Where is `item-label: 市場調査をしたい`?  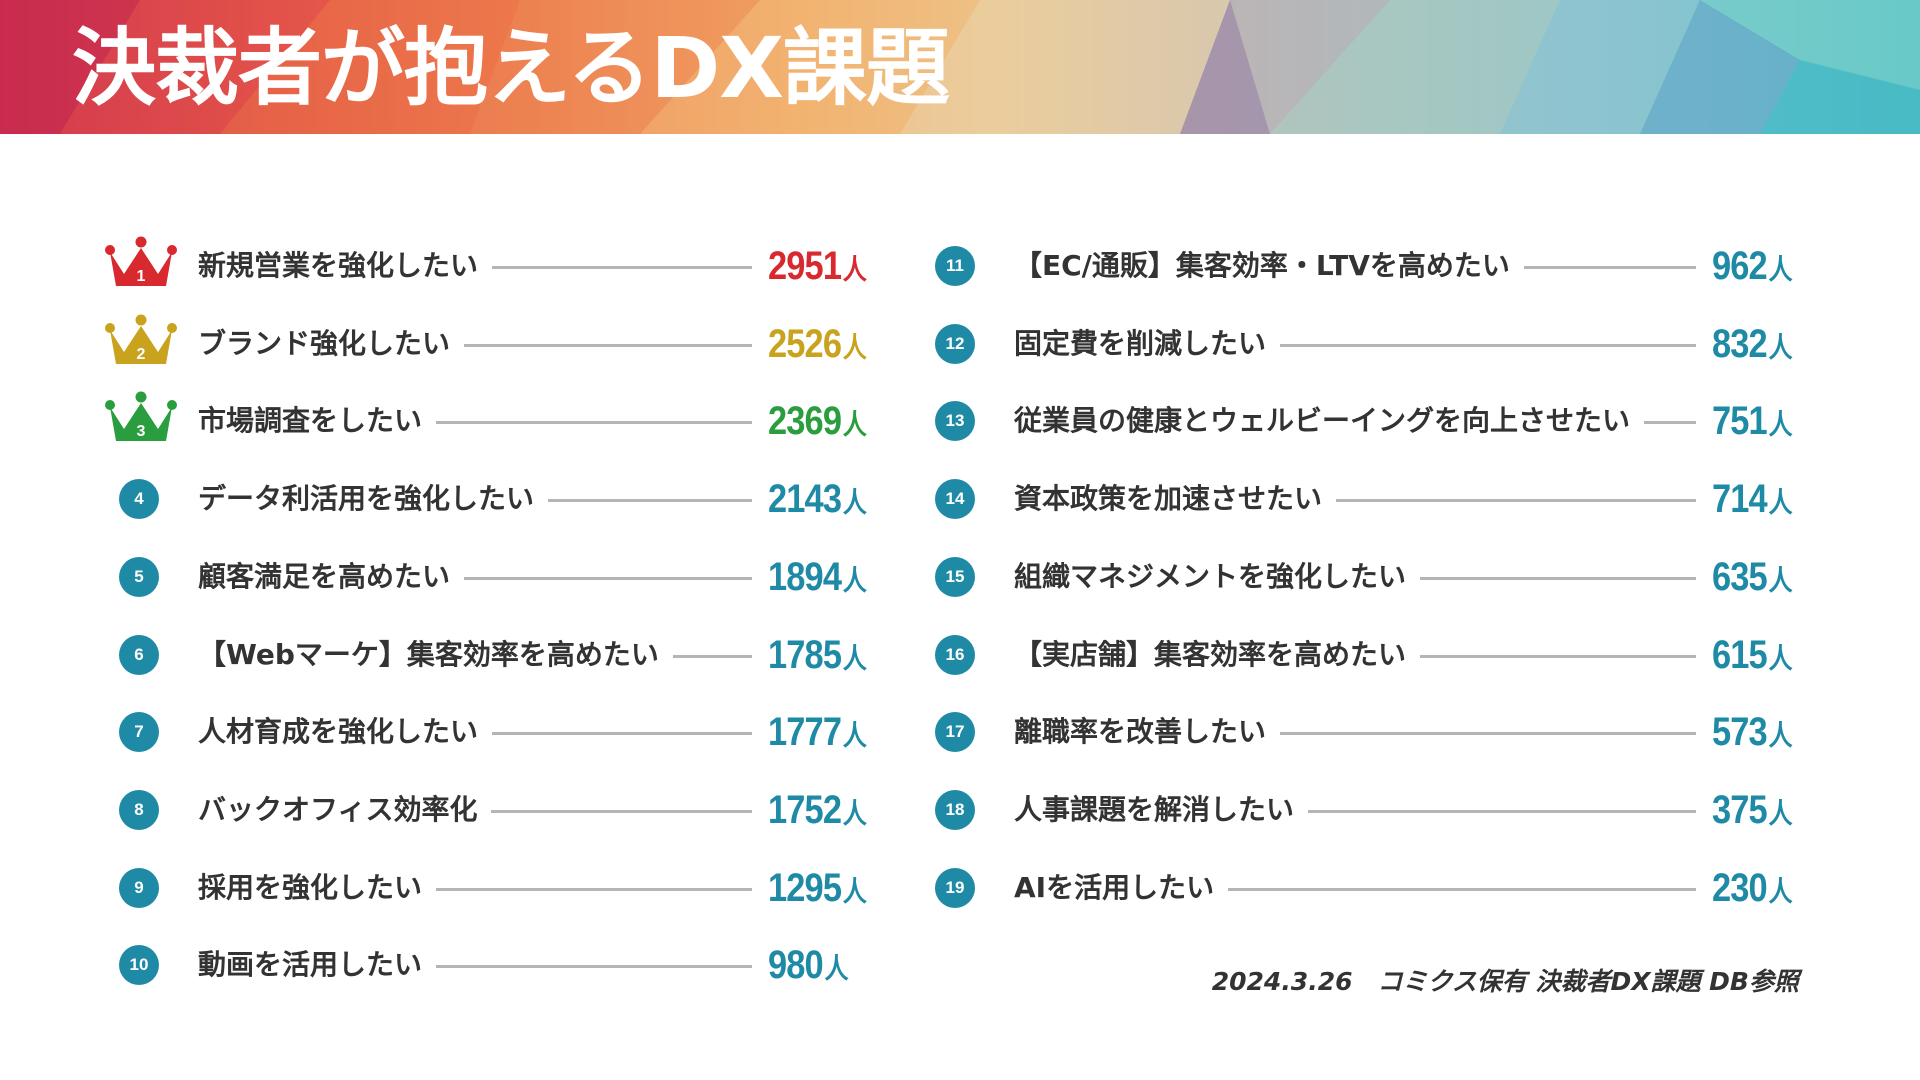 item-label: 市場調査をしたい is located at coordinates (317, 421).